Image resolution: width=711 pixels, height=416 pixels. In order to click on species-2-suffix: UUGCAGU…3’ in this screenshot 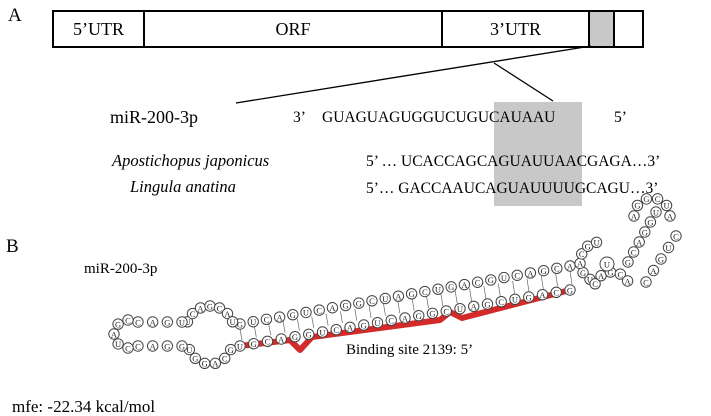, I will do `click(605, 188)`.